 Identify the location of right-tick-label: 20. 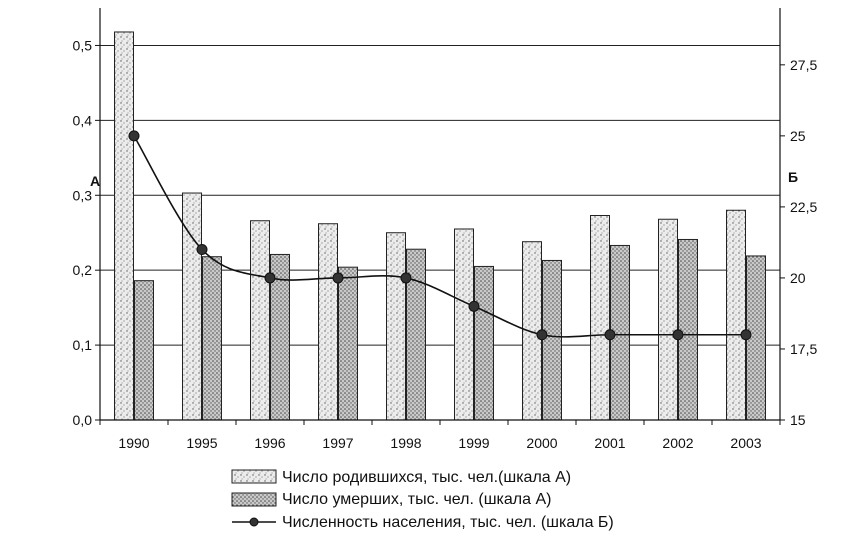
(798, 278).